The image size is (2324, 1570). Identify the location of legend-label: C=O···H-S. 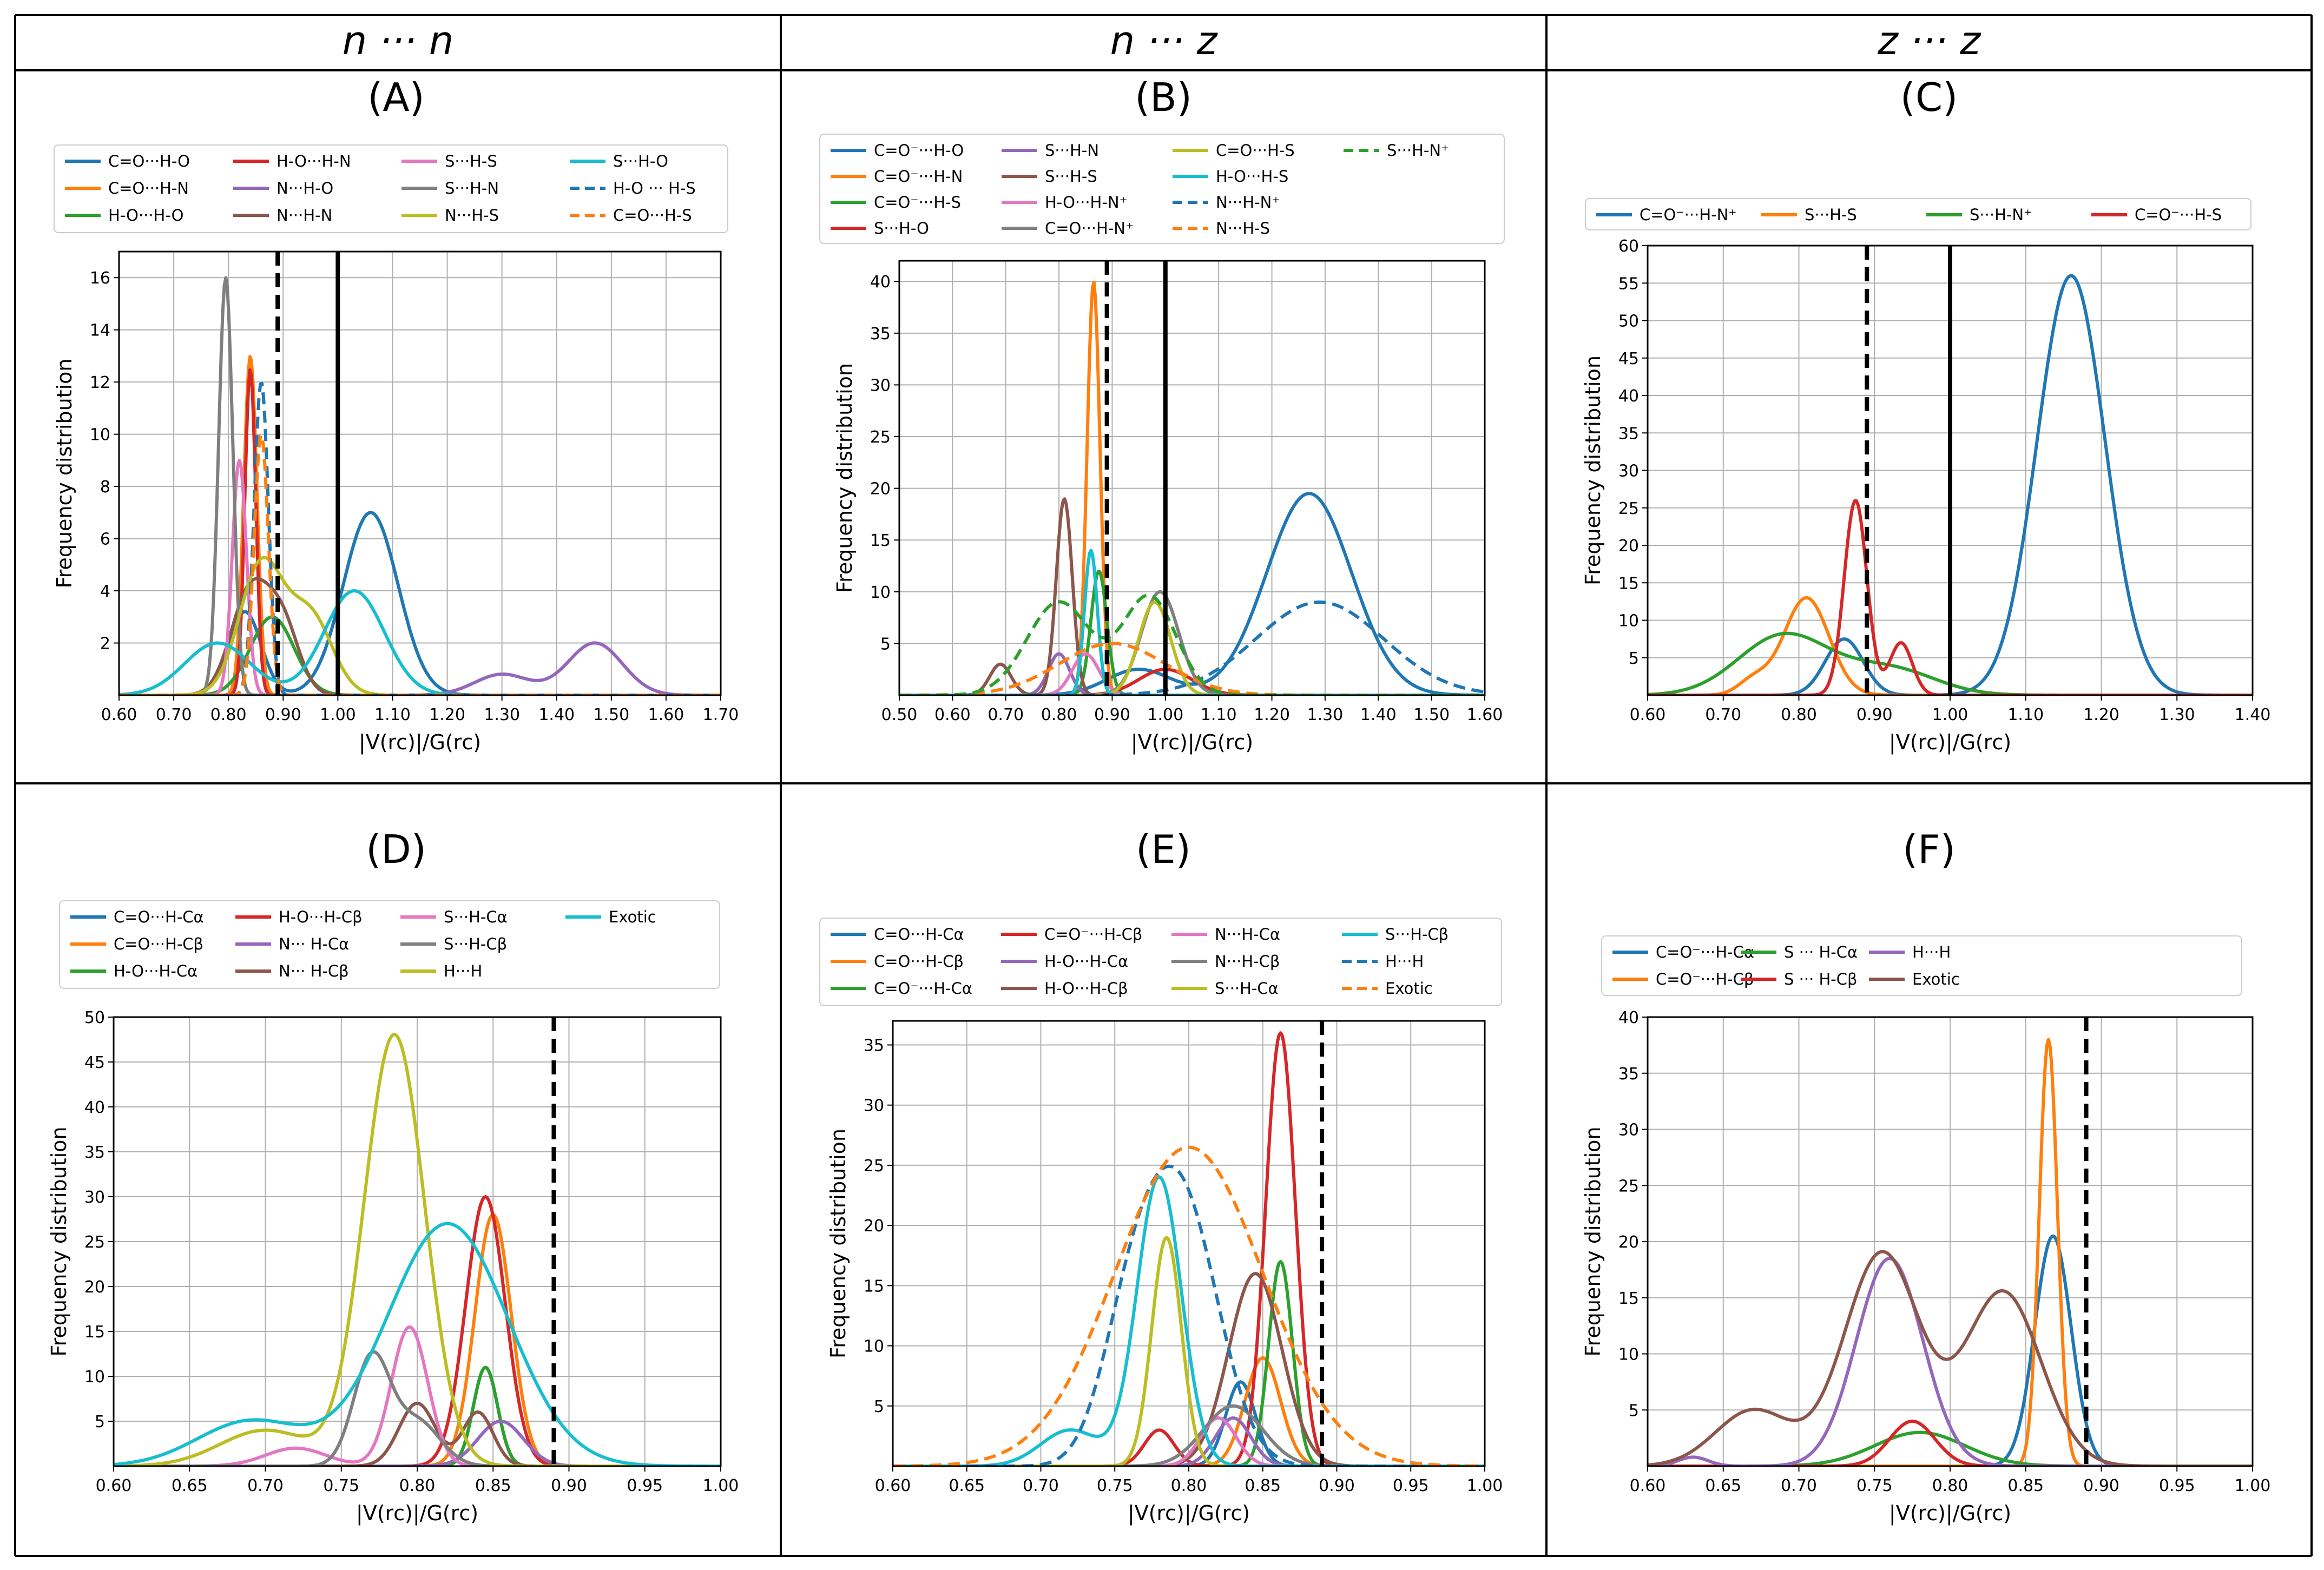
(652, 215).